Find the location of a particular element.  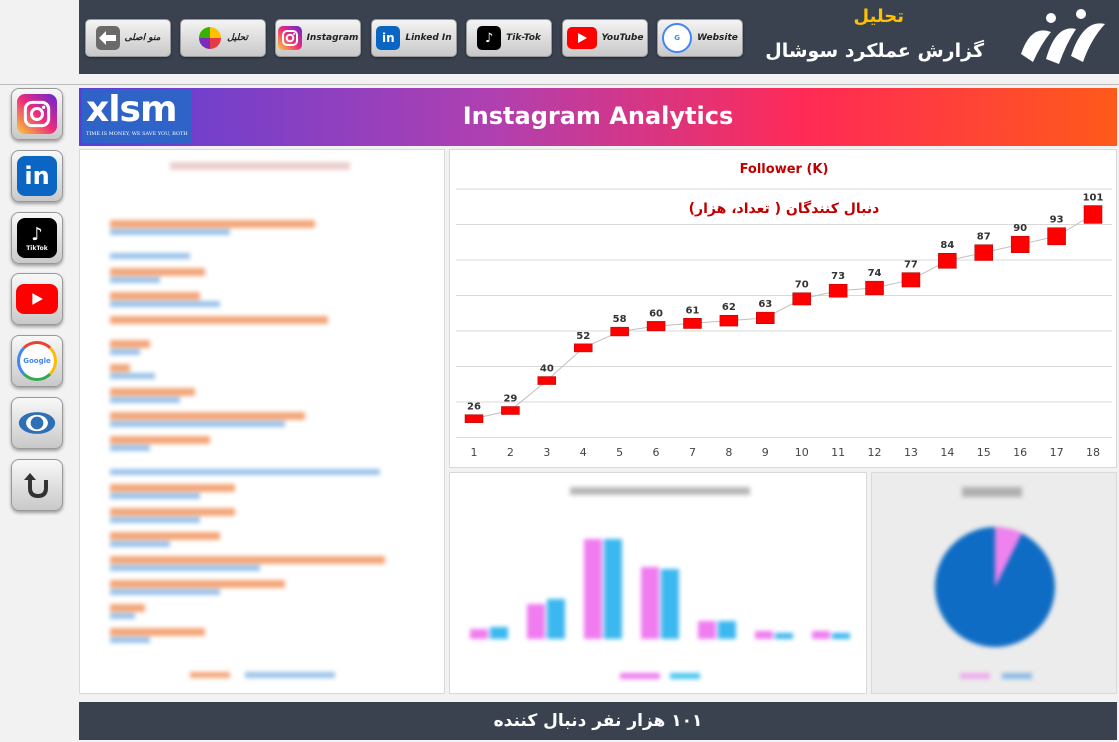

x-tick-label: 17 is located at coordinates (1057, 452).